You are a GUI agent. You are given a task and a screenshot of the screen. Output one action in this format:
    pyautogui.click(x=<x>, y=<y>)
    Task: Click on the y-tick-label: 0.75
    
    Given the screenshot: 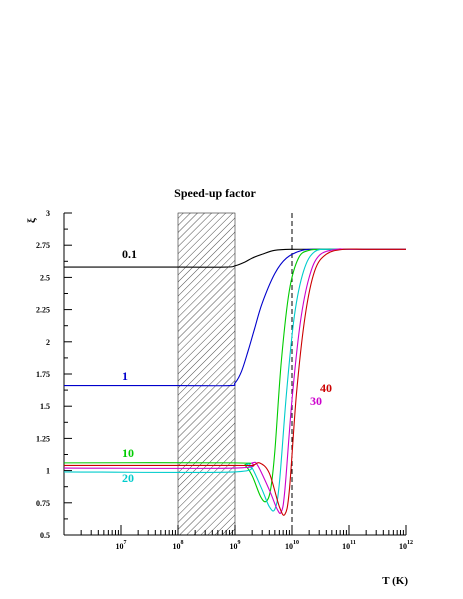 What is the action you would take?
    pyautogui.click(x=43, y=503)
    